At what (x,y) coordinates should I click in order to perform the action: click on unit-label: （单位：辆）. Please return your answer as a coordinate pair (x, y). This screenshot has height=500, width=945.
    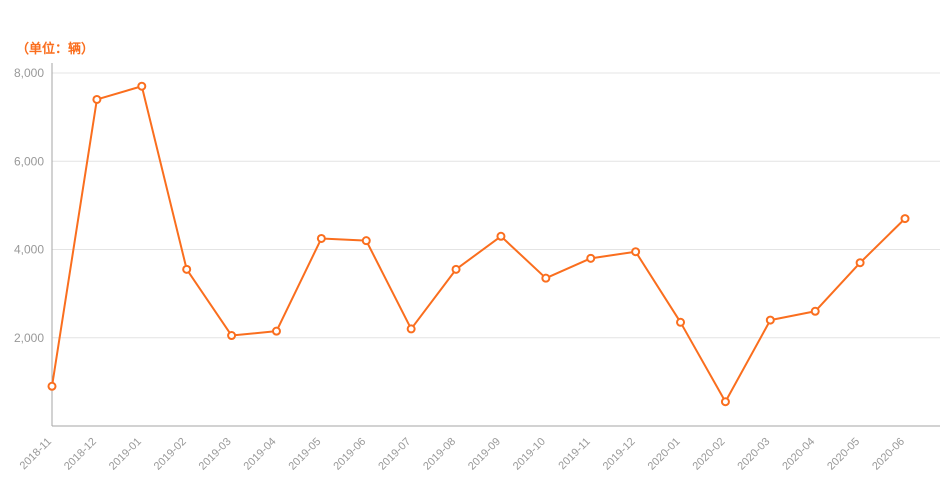
    Looking at the image, I should click on (55, 48).